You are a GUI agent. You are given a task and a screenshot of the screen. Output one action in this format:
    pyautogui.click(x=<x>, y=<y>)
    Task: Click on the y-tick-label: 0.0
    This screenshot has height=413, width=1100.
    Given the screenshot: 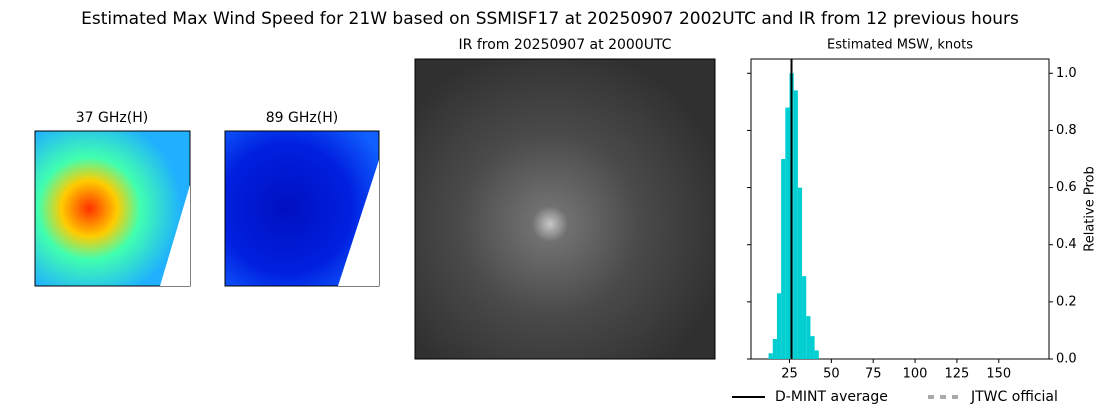 What is the action you would take?
    pyautogui.click(x=1066, y=359)
    